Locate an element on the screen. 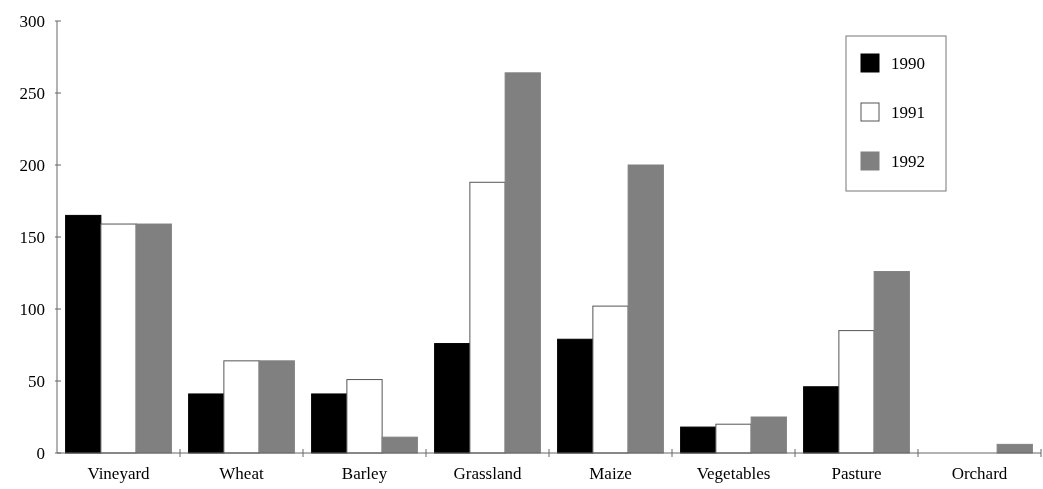 The image size is (1043, 489). y-tick-label: 300 is located at coordinates (32, 21).